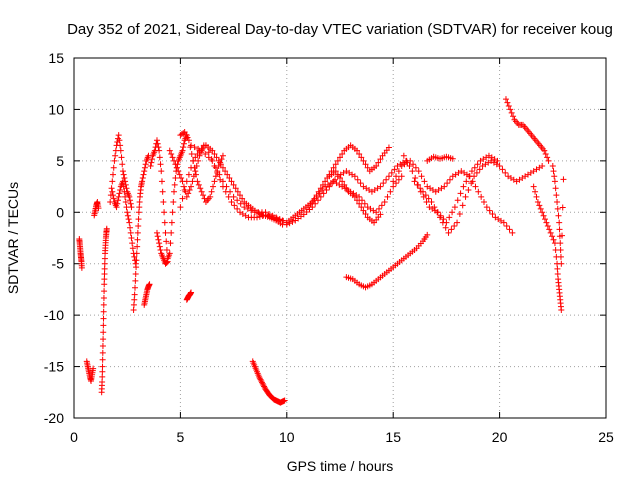 This screenshot has width=640, height=480. Describe the element at coordinates (60, 161) in the screenshot. I see `y-tick-label: 5` at that location.